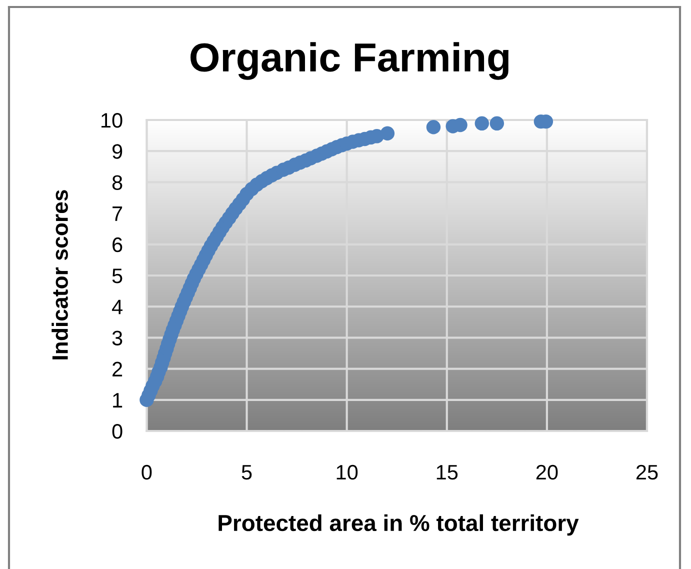 This screenshot has height=569, width=691. Describe the element at coordinates (117, 338) in the screenshot. I see `y-tick-label: 3` at that location.